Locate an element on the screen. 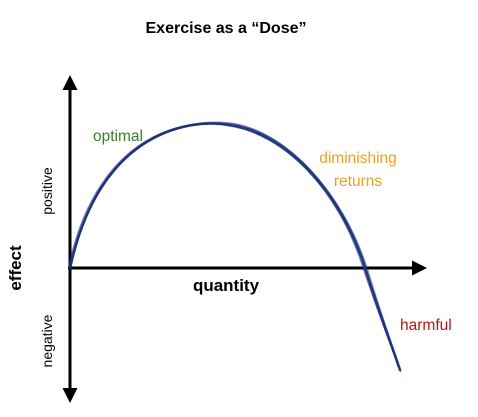 Image resolution: width=478 pixels, height=417 pixels. diagram-title: Exercise as a “Dose” is located at coordinates (226, 28).